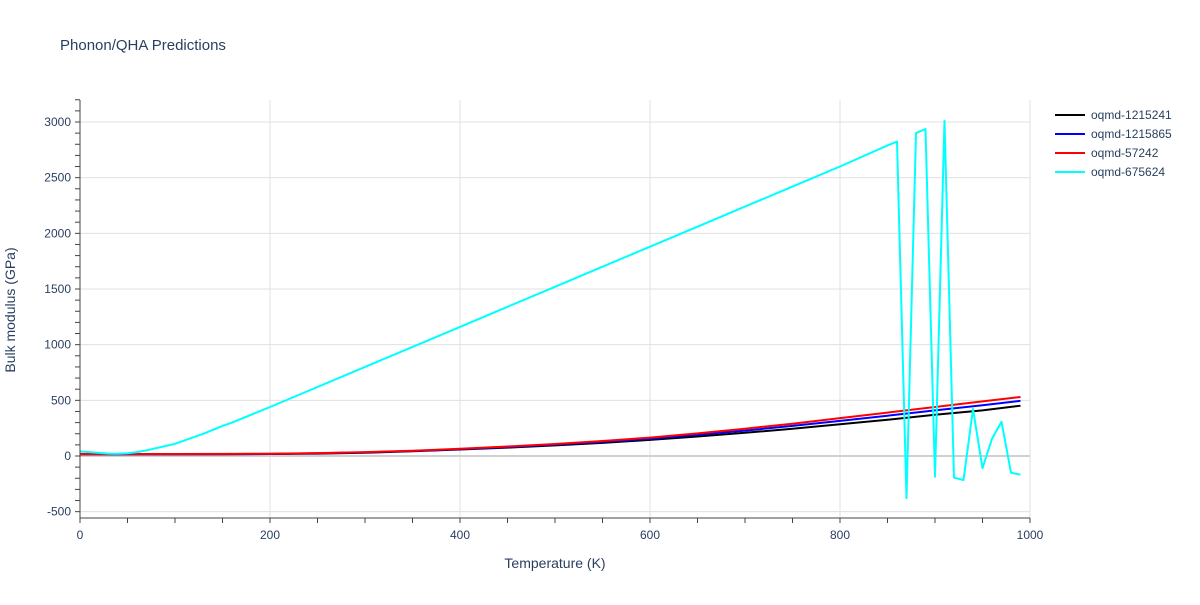 The height and width of the screenshot is (605, 1200). I want to click on y-tick-label: 1000, so click(57, 345).